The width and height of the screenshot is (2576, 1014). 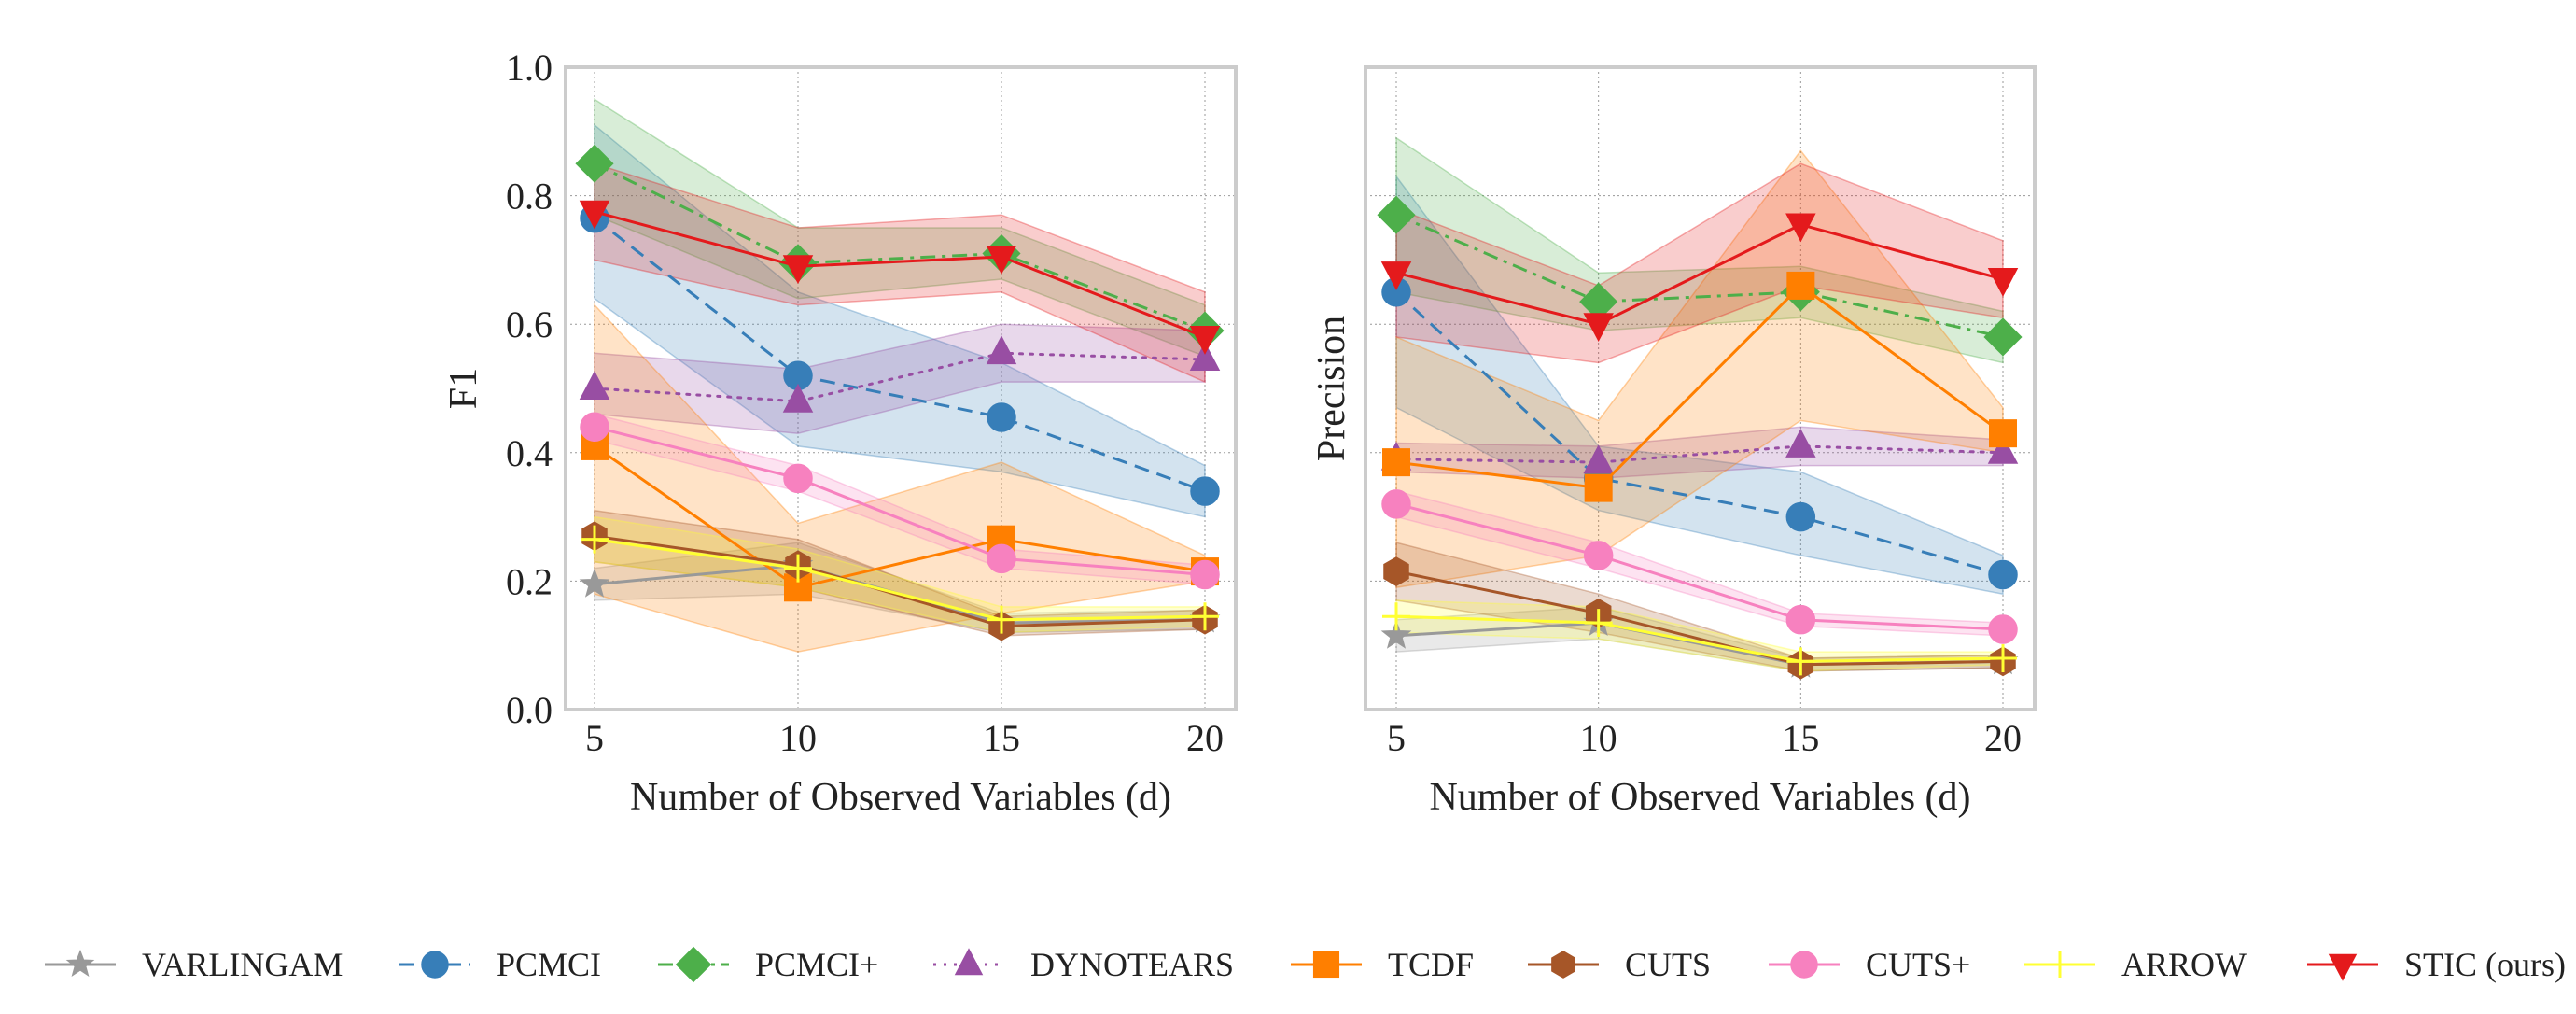 What do you see at coordinates (1619, 964) in the screenshot?
I see `legend-item-cuts: CUTS` at bounding box center [1619, 964].